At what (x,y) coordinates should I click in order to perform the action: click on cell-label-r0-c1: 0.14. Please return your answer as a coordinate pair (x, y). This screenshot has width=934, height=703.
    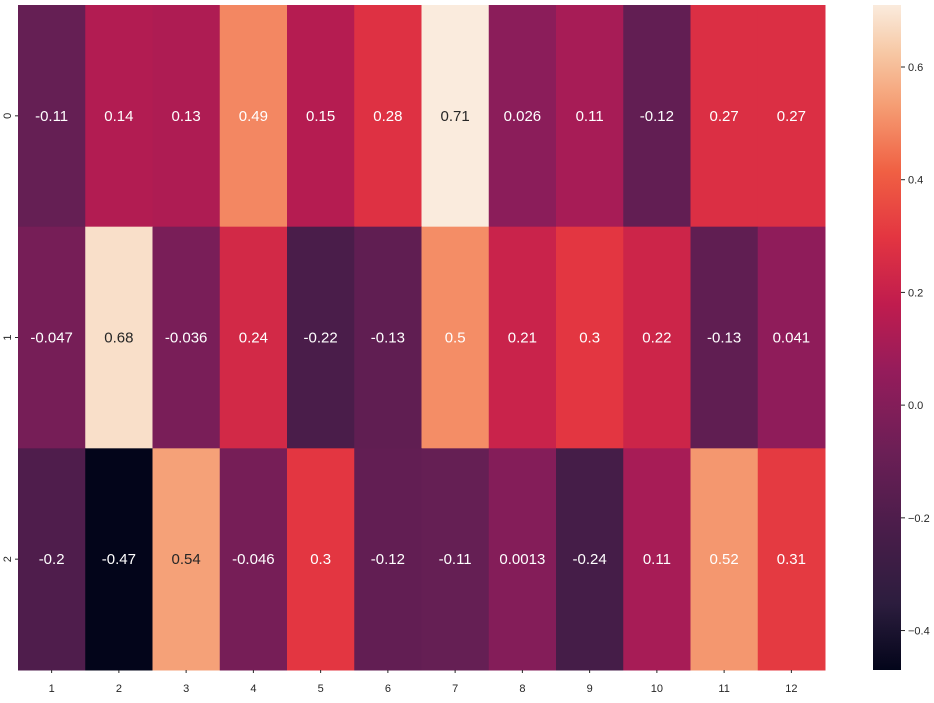
    Looking at the image, I should click on (118, 116).